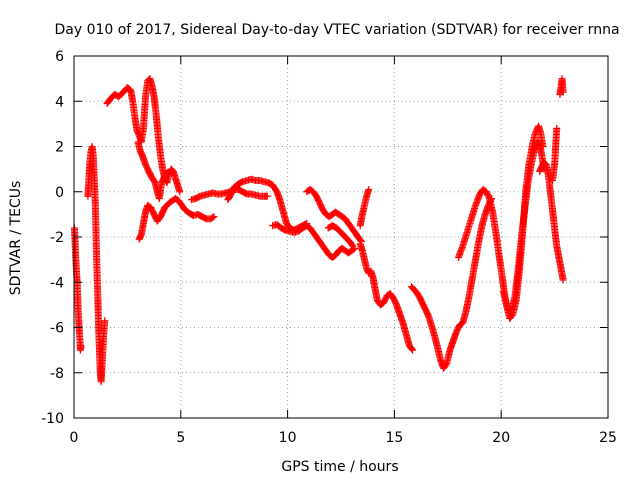 This screenshot has width=640, height=480. Describe the element at coordinates (57, 374) in the screenshot. I see `y-tick-label: -8` at that location.